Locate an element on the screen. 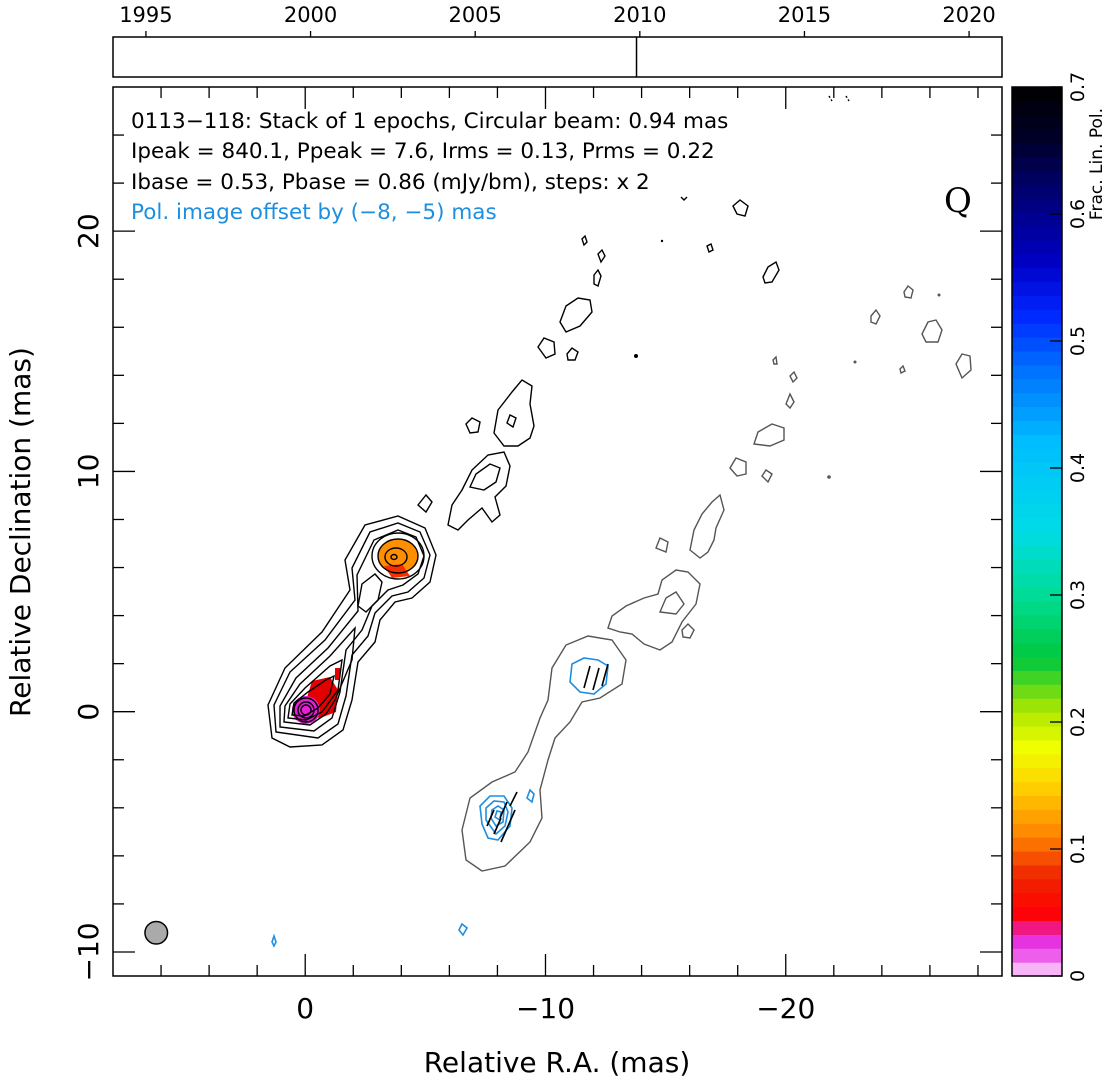 The width and height of the screenshot is (1111, 1085). colorbar-frame is located at coordinates (1037, 531).